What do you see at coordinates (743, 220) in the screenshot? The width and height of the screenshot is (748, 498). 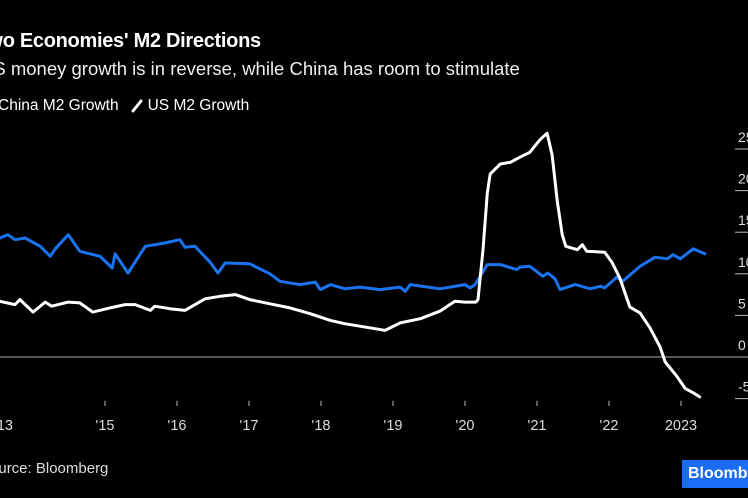 I see `y-tick-label: 15` at bounding box center [743, 220].